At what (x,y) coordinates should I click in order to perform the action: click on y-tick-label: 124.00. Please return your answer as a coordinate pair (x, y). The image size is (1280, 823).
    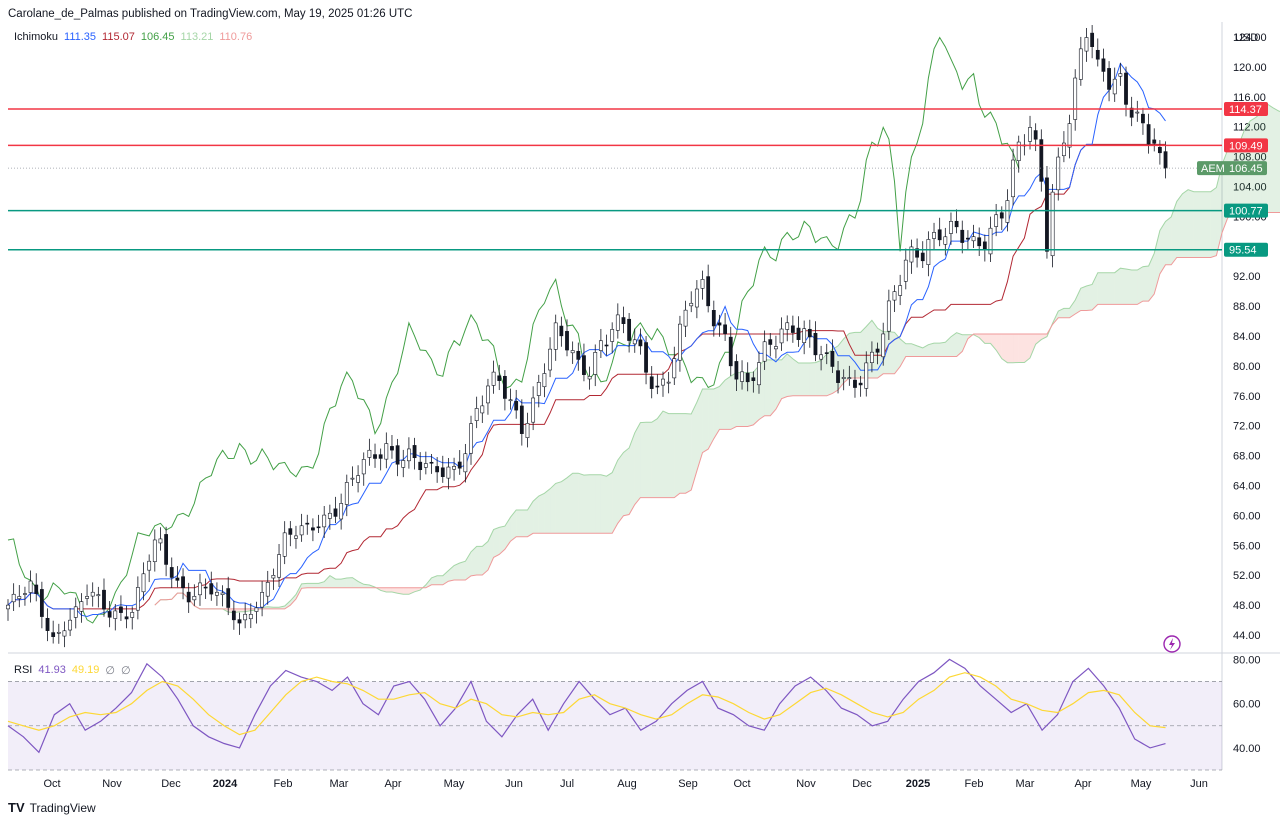
    Looking at the image, I should click on (1250, 38).